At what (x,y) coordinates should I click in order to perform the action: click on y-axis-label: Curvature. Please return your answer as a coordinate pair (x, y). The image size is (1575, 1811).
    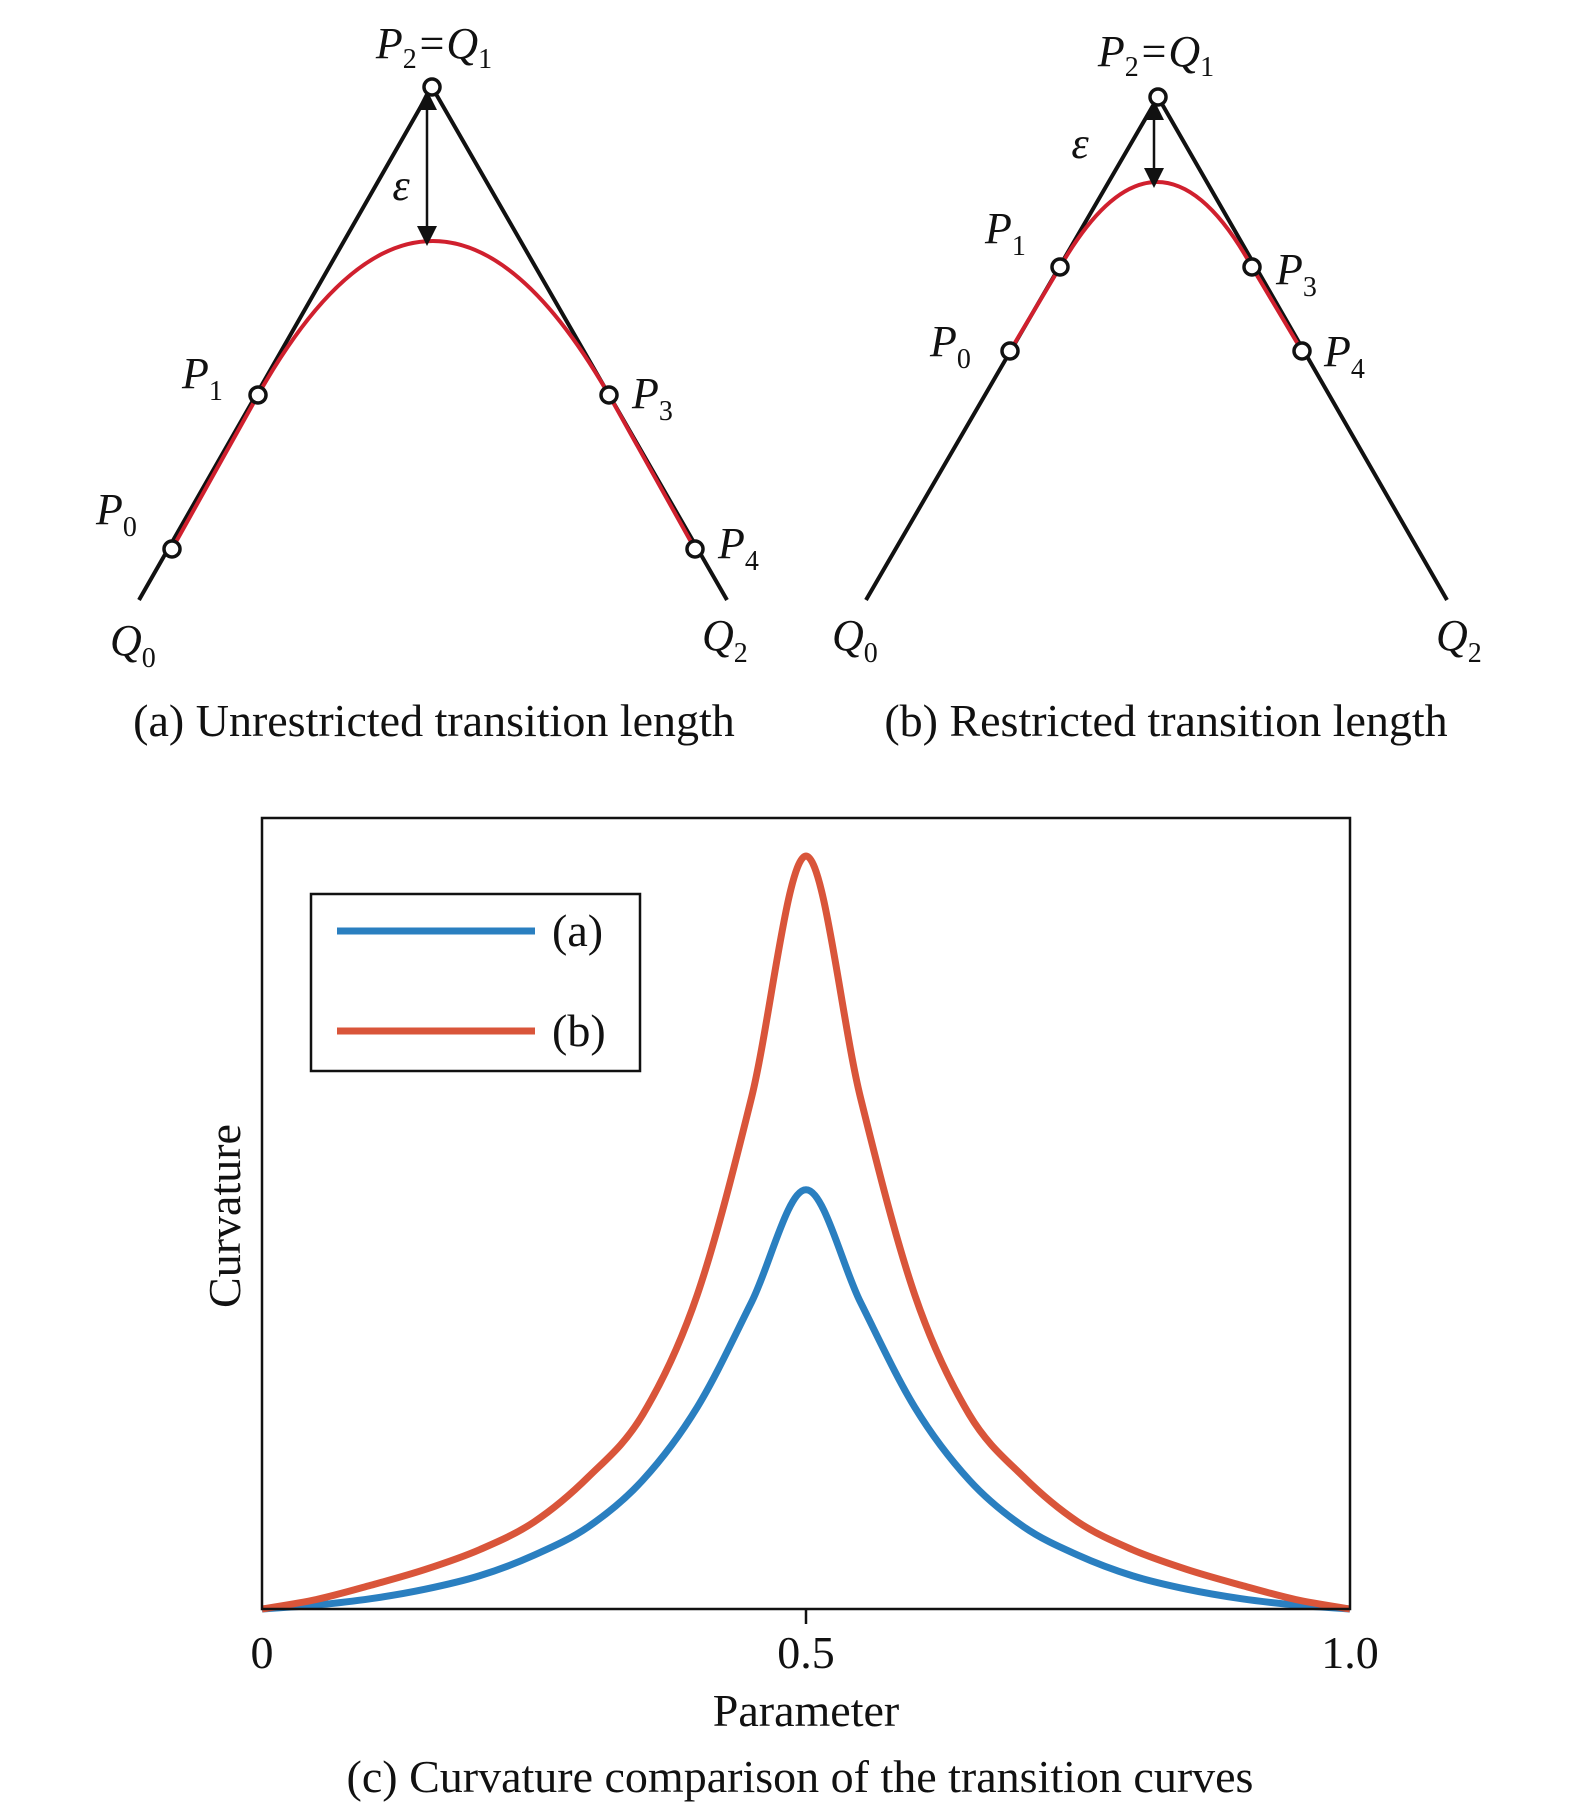
    Looking at the image, I should click on (224, 1216).